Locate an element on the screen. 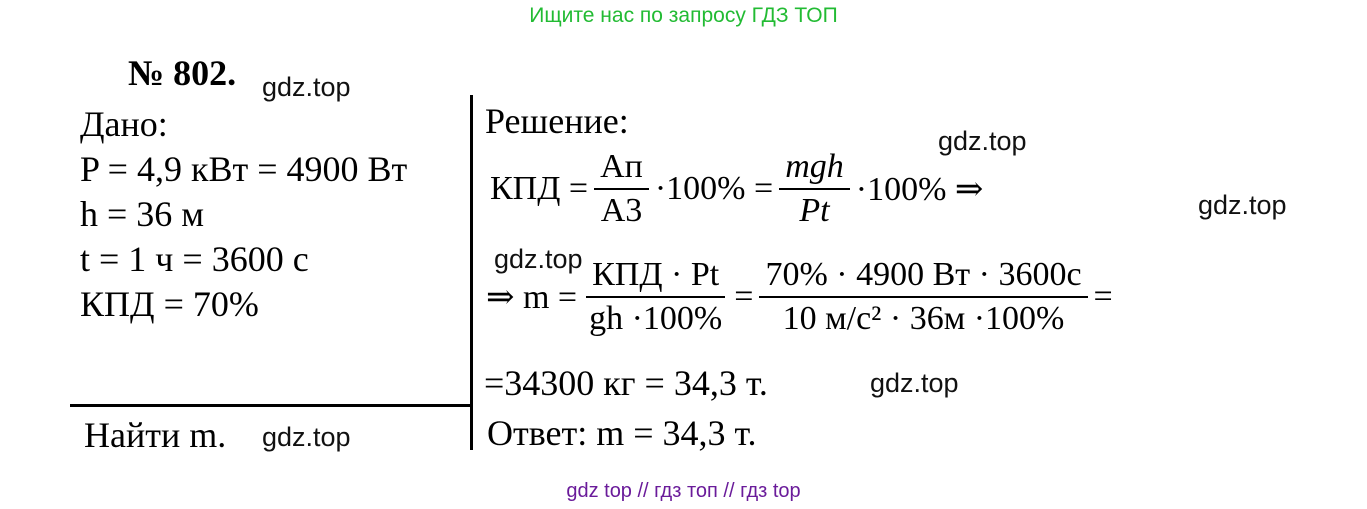  answer-line: Ответ: m = 34,3 т. is located at coordinates (622, 433).